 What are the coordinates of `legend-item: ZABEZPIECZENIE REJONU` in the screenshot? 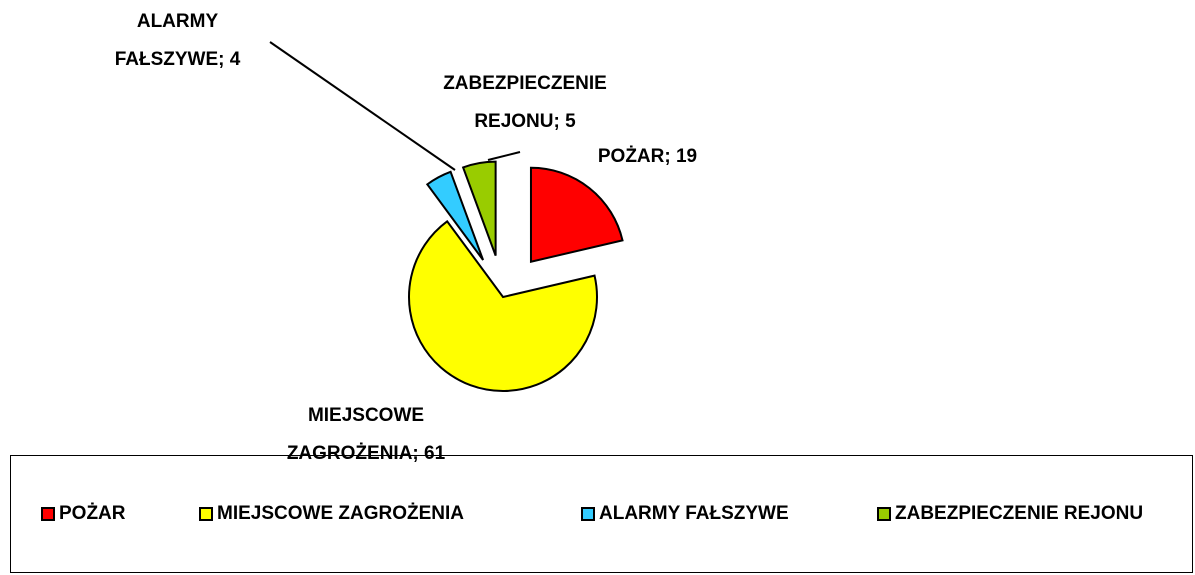 It's located at (1010, 514).